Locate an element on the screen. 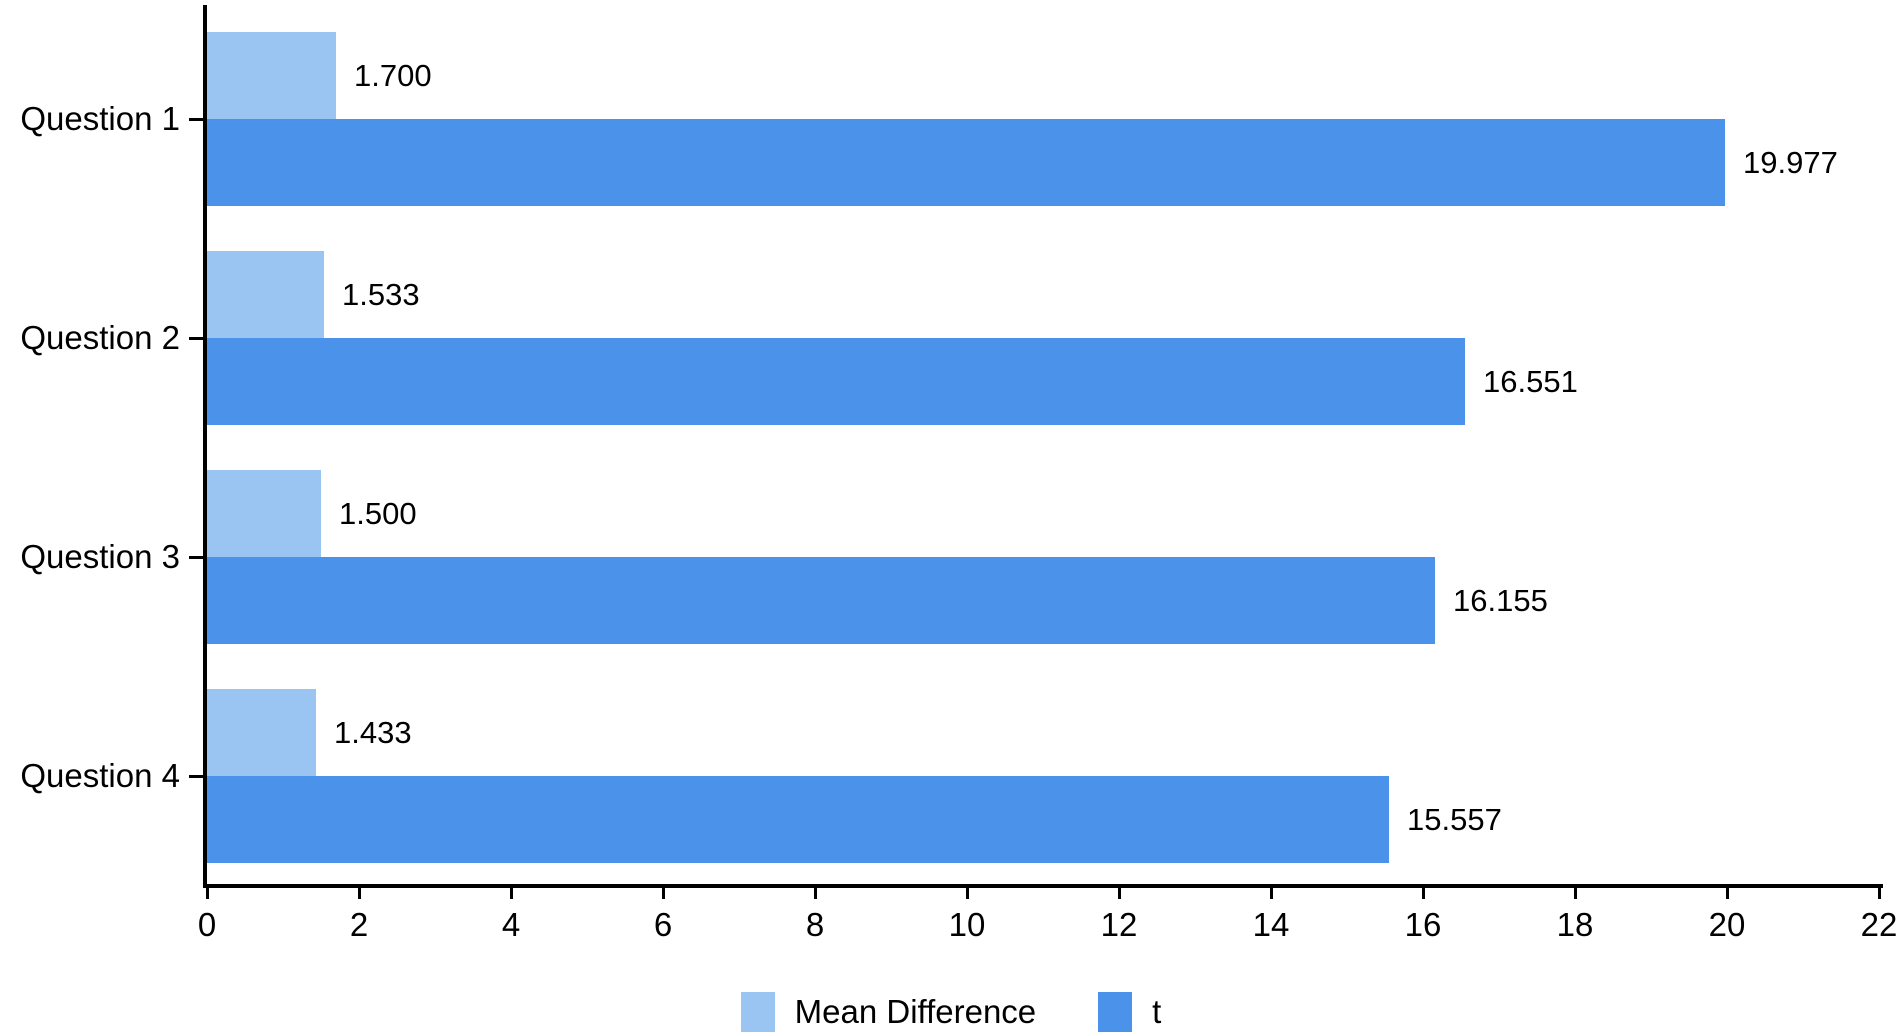  legend-label-t: t is located at coordinates (1157, 1011).